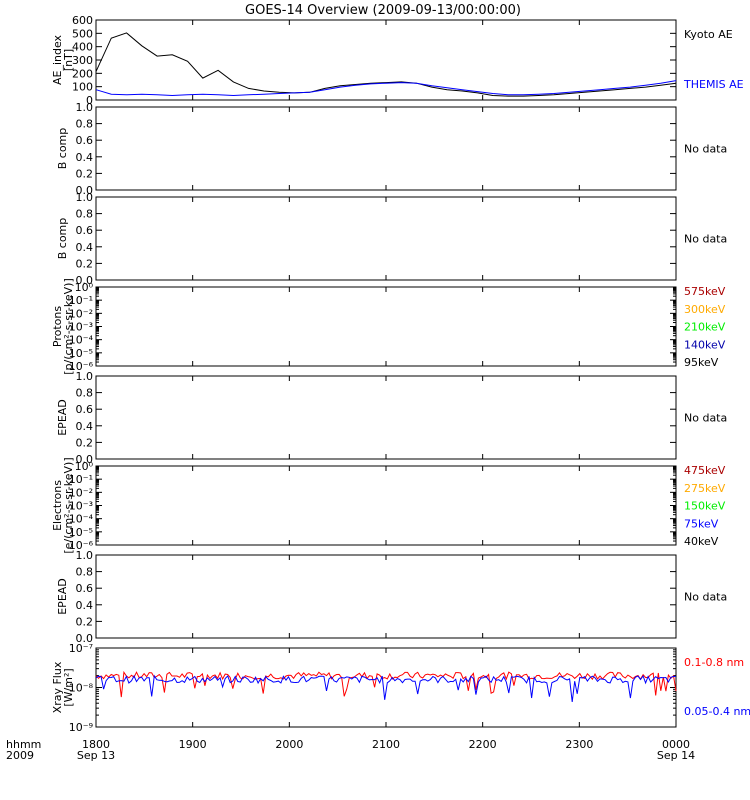  I want to click on x-tick-sublabel: Sep 14, so click(676, 755).